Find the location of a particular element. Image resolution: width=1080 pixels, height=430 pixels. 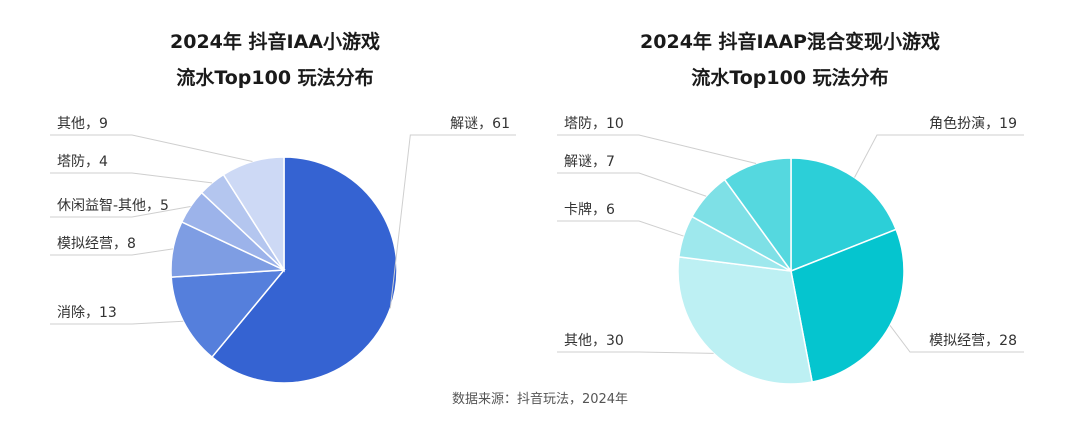

right-chart-title: 2024年 抖音IAAP混合变现小游戏 流水Top100 玩法分布 is located at coordinates (790, 60).